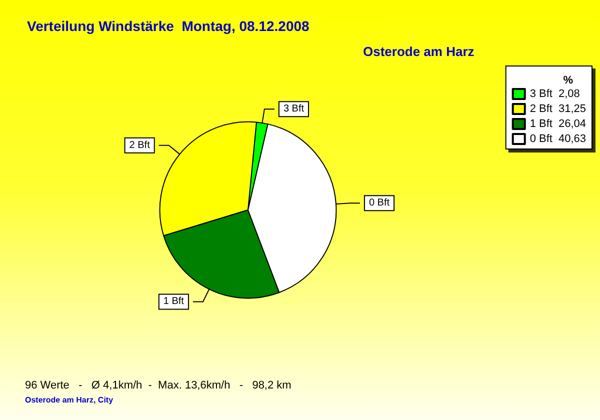 The width and height of the screenshot is (600, 420). Describe the element at coordinates (541, 94) in the screenshot. I see `legend-label: 3 Bft` at that location.